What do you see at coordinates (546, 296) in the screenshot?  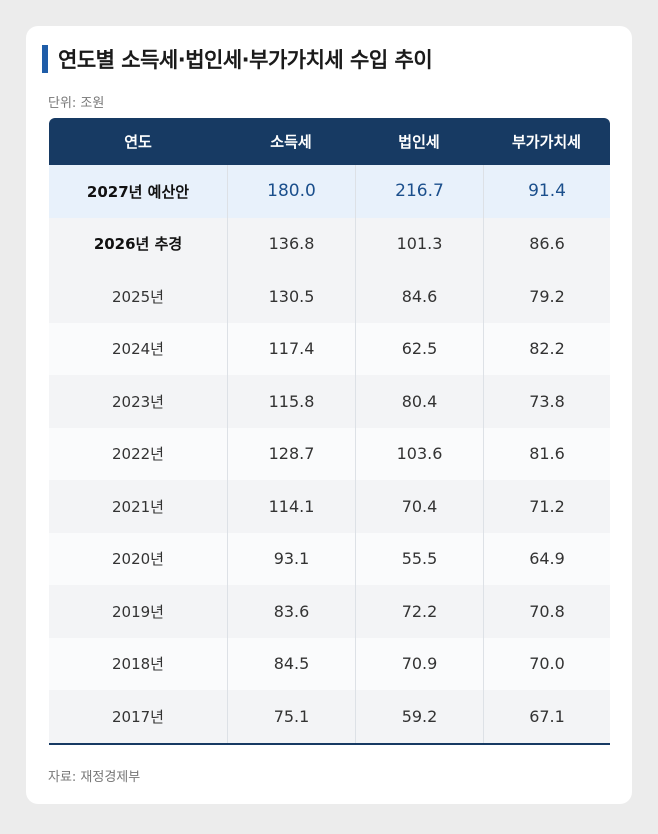 I see `value-cell: 79.2` at bounding box center [546, 296].